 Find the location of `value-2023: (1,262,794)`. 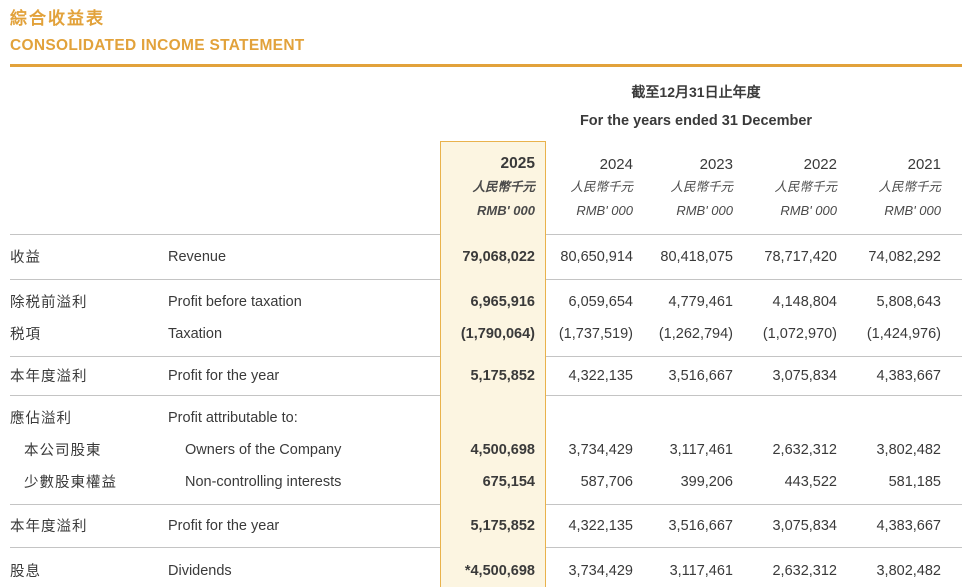

value-2023: (1,262,794) is located at coordinates (695, 333).